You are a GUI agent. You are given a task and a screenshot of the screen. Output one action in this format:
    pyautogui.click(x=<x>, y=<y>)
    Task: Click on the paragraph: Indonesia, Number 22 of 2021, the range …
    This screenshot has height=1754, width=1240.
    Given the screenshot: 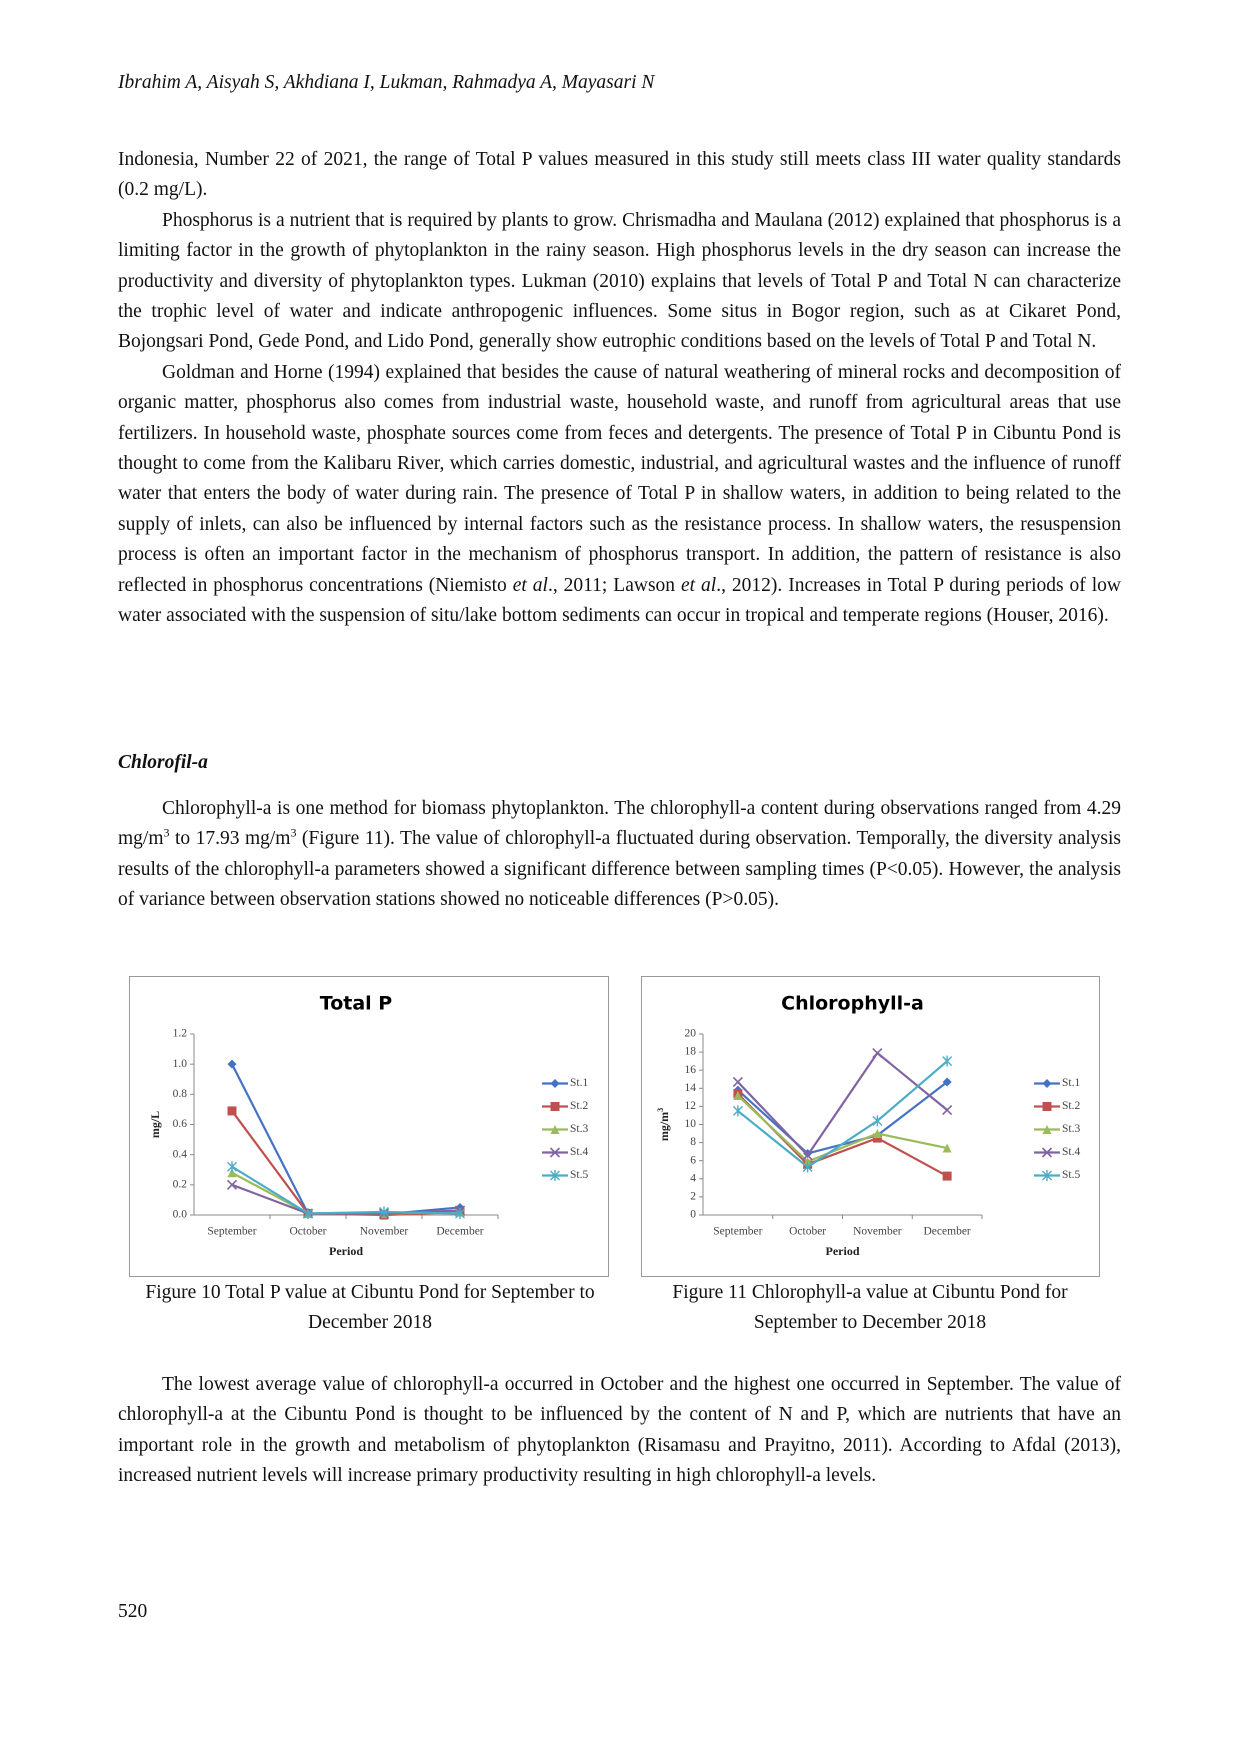 What is the action you would take?
    pyautogui.click(x=619, y=175)
    